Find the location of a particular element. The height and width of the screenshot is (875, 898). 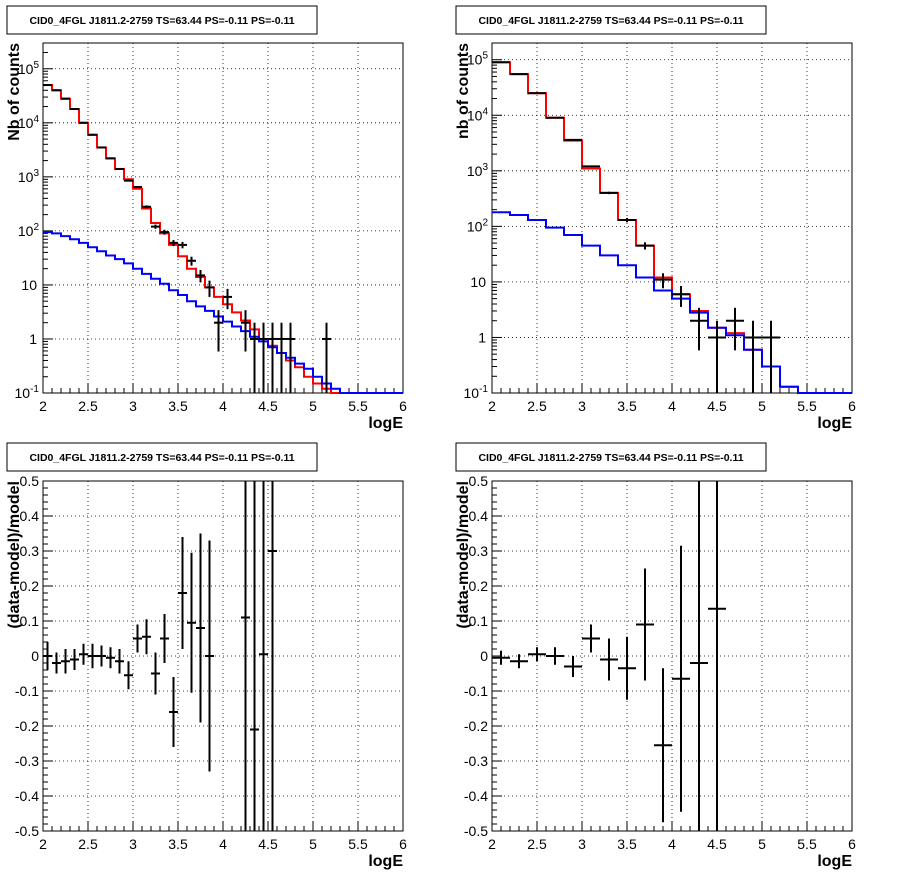

x-tick-label: 3.5 is located at coordinates (178, 406).